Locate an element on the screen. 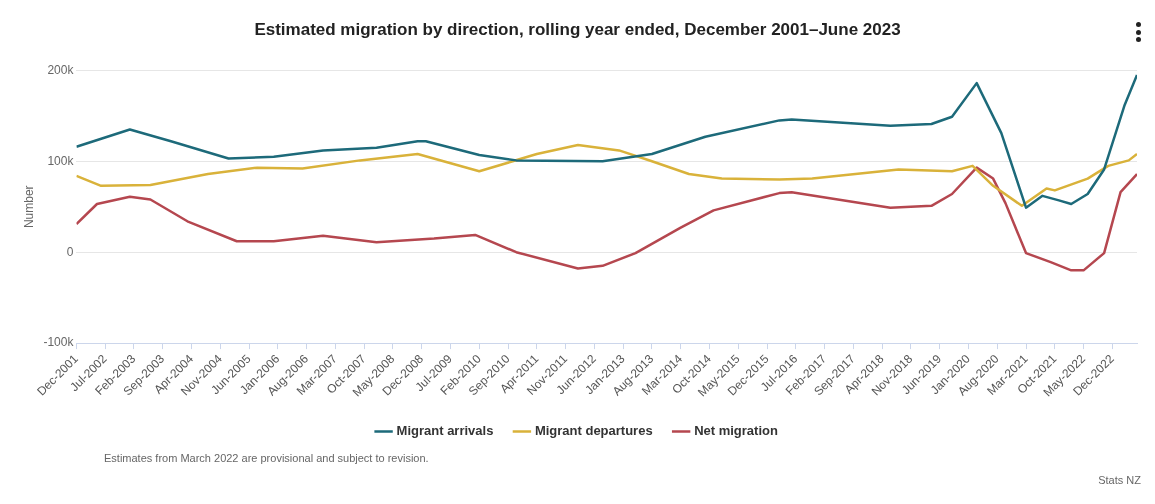 This screenshot has width=1155, height=504. y-axis-title: Number is located at coordinates (28, 207).